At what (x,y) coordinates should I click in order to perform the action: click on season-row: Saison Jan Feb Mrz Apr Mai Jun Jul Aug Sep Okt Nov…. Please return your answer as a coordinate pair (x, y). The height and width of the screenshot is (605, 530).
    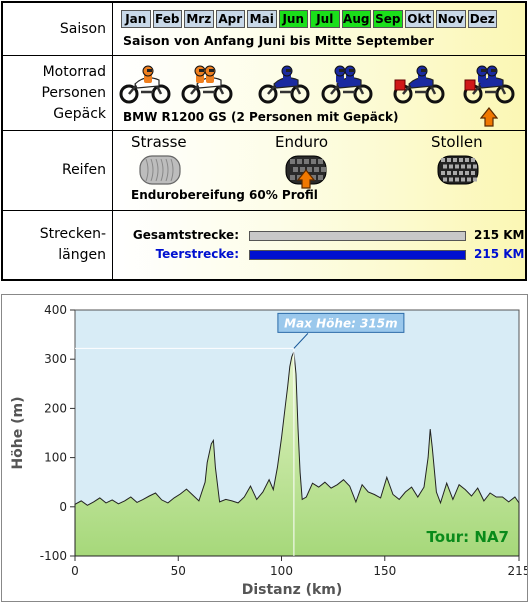
    Looking at the image, I should click on (264, 29).